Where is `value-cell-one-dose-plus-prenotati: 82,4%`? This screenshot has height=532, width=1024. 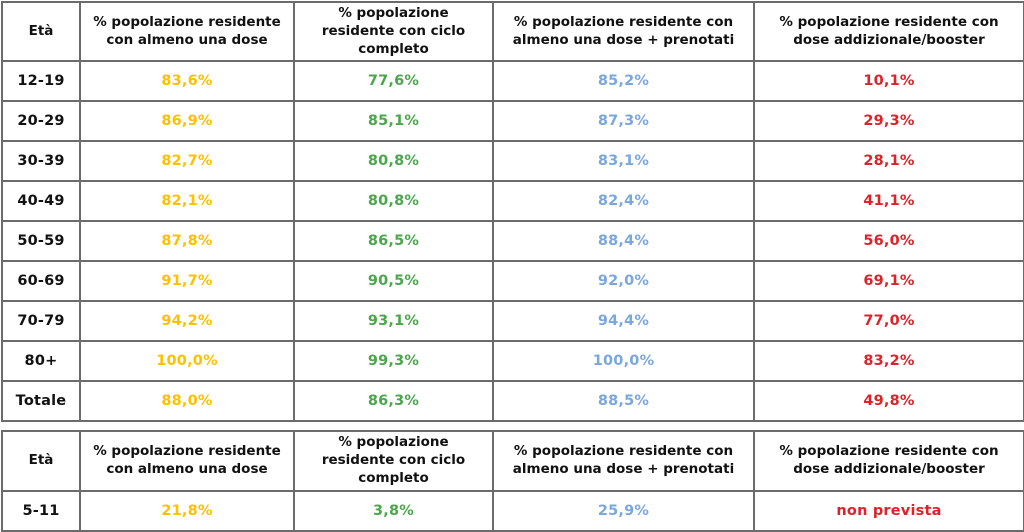 value-cell-one-dose-plus-prenotati: 82,4% is located at coordinates (623, 201).